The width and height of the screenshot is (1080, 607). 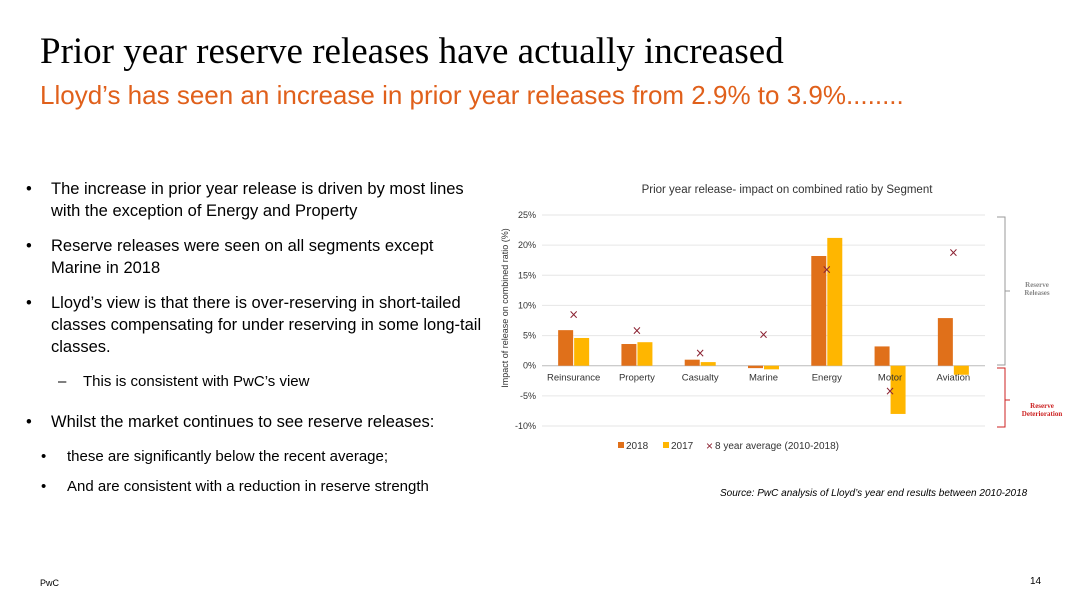 I want to click on category-label-marine: Marine, so click(x=763, y=378).